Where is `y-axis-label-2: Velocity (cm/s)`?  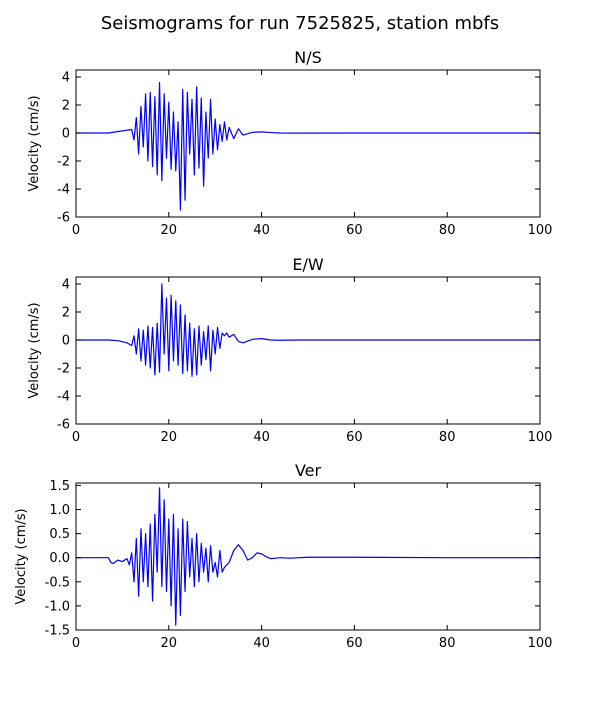 y-axis-label-2: Velocity (cm/s) is located at coordinates (34, 350).